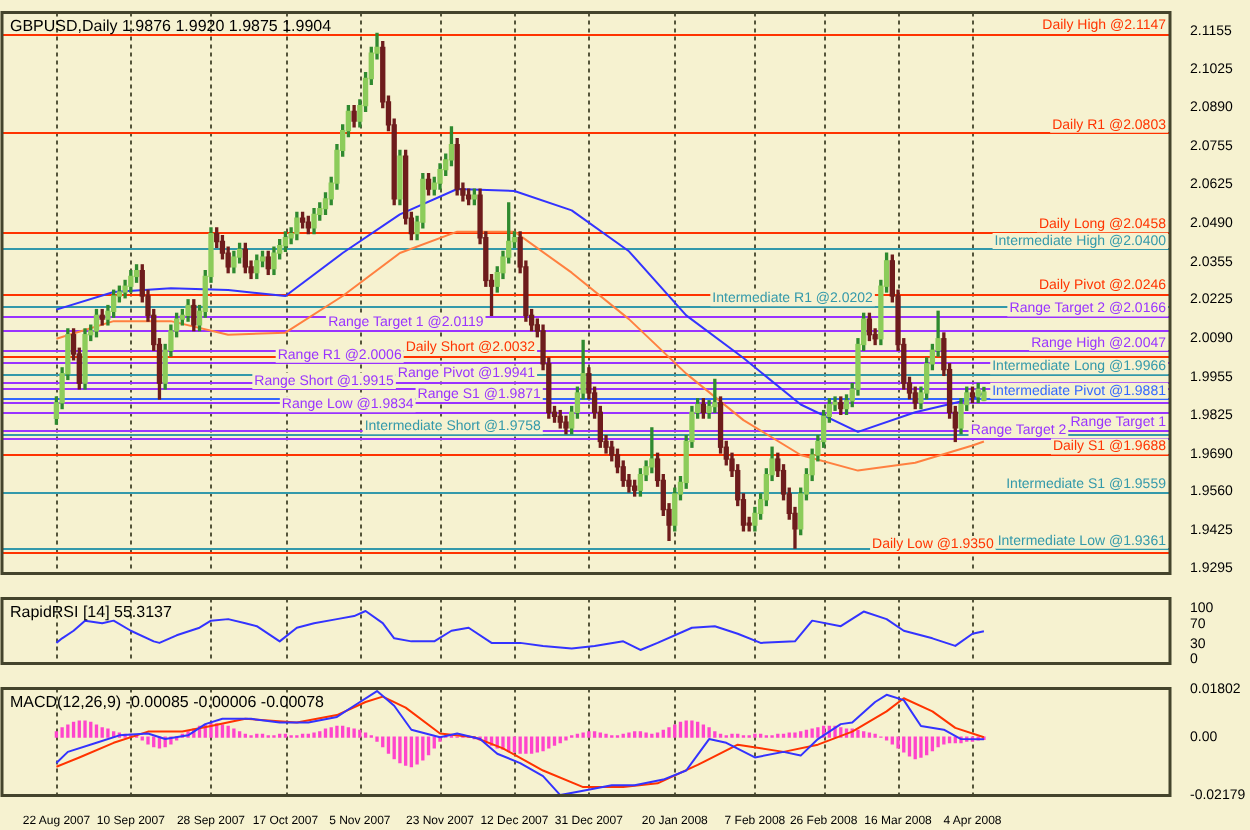  I want to click on chart-title: MACD(12,26,9) -0.00085 -0.00006 -0.00078, so click(168, 701).